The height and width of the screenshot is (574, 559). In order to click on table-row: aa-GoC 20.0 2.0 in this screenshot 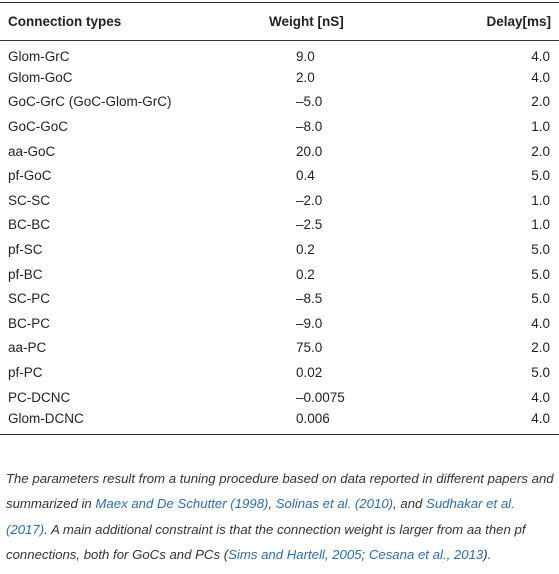, I will do `click(279, 151)`.